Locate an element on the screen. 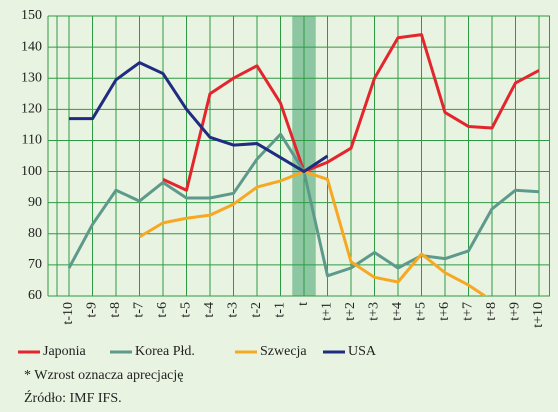  legend-label: Japonia is located at coordinates (65, 351).